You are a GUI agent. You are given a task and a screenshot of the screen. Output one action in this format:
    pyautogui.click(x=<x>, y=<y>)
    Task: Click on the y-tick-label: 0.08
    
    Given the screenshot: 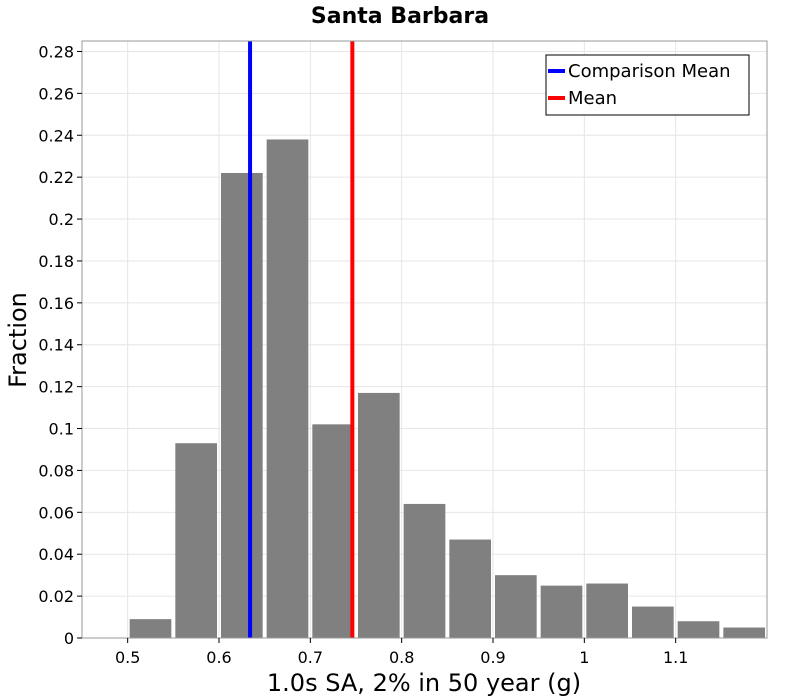 What is the action you would take?
    pyautogui.click(x=56, y=470)
    